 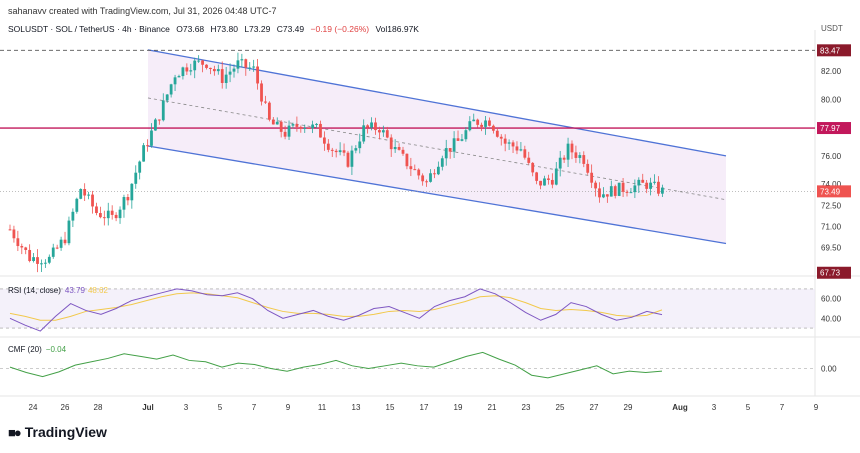 What do you see at coordinates (336, 365) in the screenshot?
I see `cmf-line` at bounding box center [336, 365].